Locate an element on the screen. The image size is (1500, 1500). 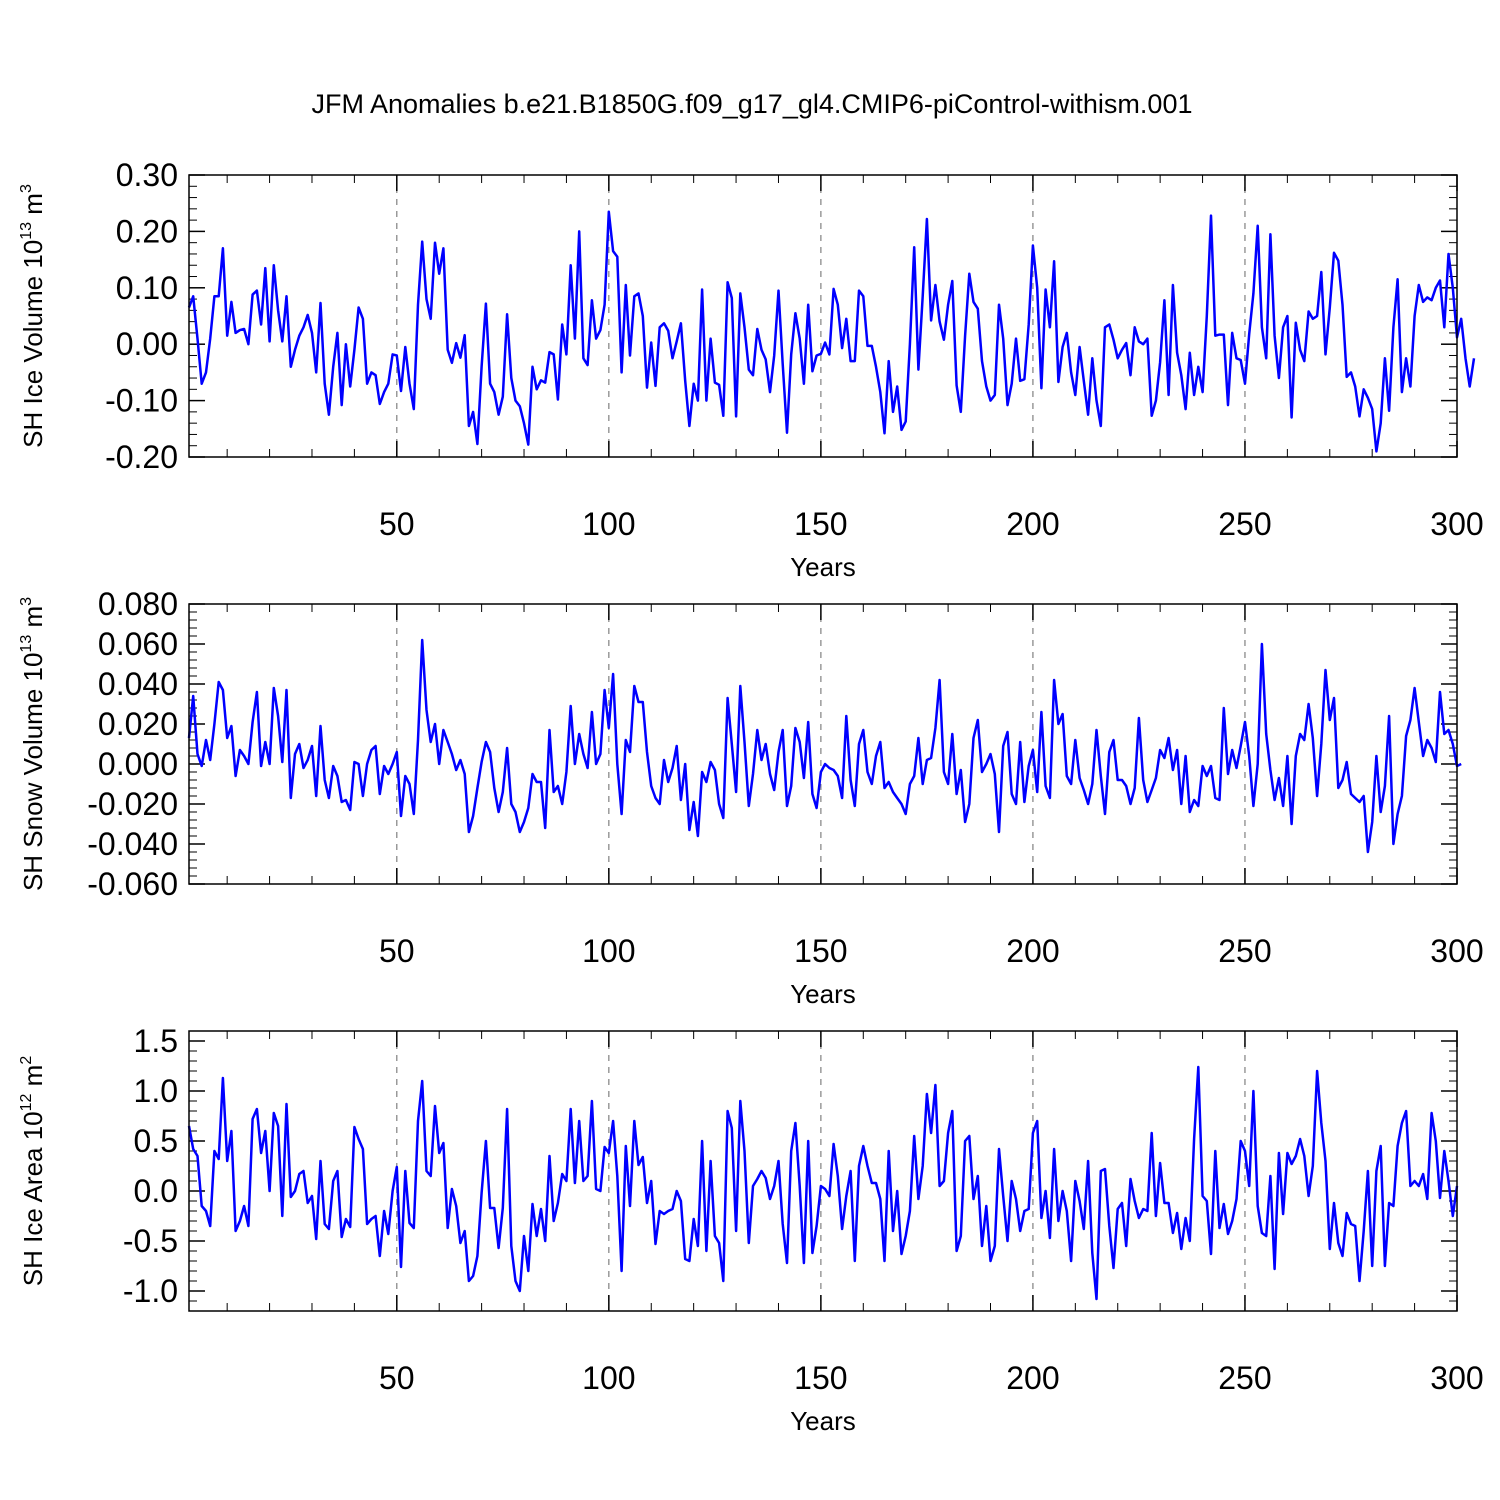
y-axis-label: SH Snow Volume 1013 m3 is located at coordinates (33, 744).